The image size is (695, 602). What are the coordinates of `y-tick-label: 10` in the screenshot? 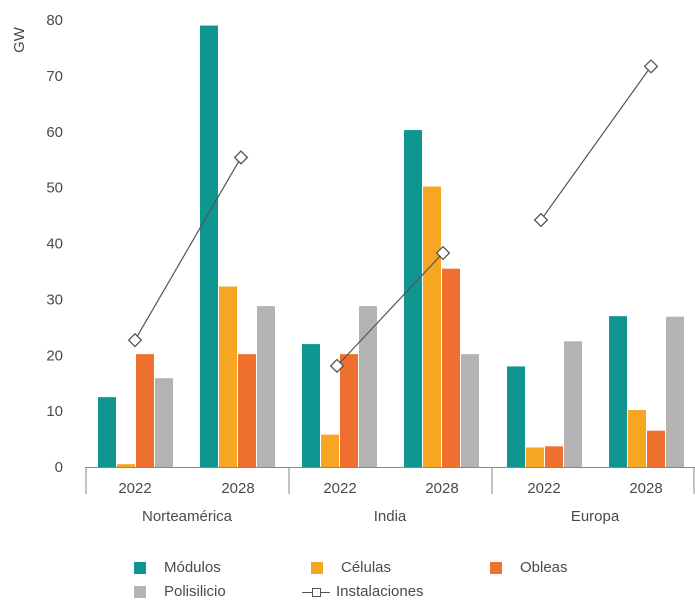 It's located at (54, 411).